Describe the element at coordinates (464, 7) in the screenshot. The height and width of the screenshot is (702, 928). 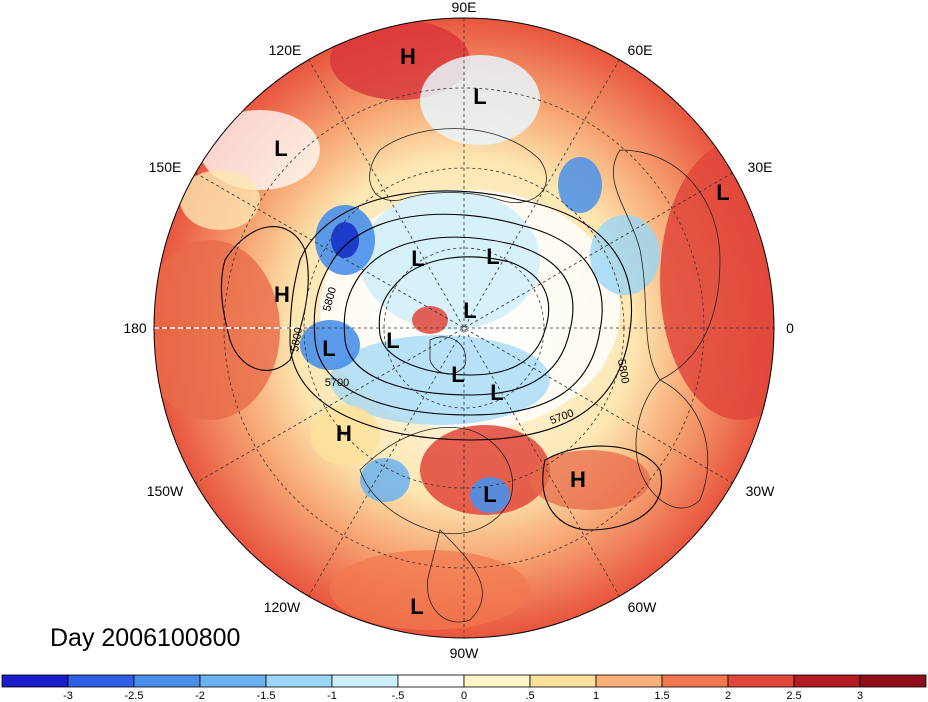
I see `lon-label-90e: 90E` at that location.